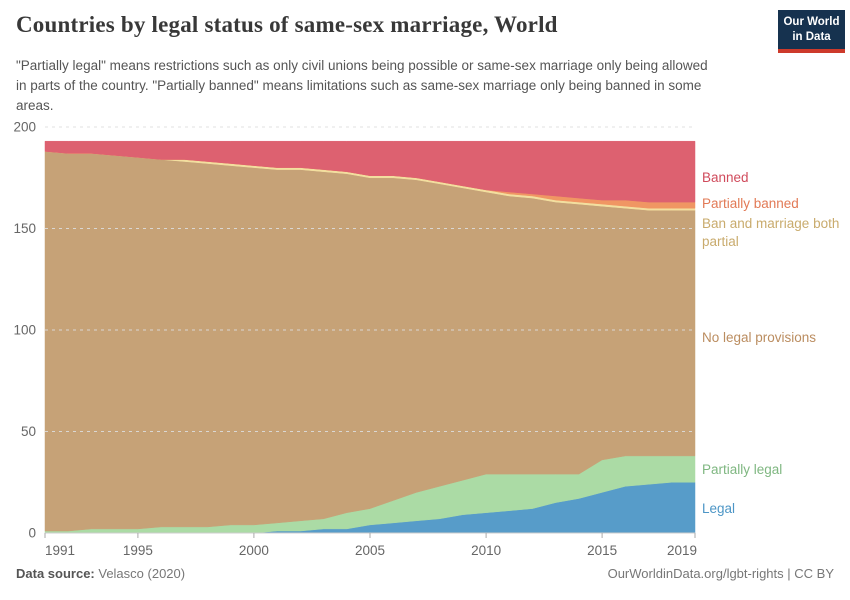 The image size is (850, 600). Describe the element at coordinates (695, 573) in the screenshot. I see `owid-link: OurWorldinData.org/lgbt-rights` at that location.